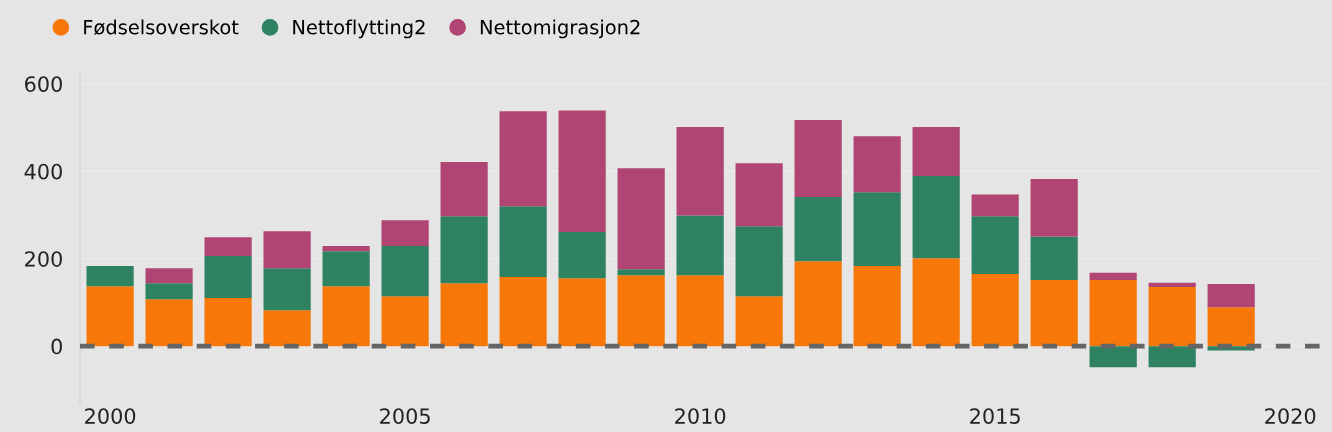 Image resolution: width=1332 pixels, height=432 pixels. Describe the element at coordinates (1290, 416) in the screenshot. I see `x-tick-label: 2020` at that location.